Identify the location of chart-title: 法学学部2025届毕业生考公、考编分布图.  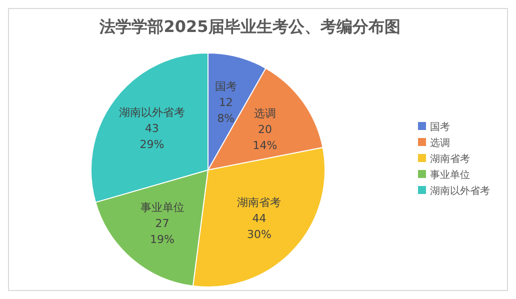
(249, 26).